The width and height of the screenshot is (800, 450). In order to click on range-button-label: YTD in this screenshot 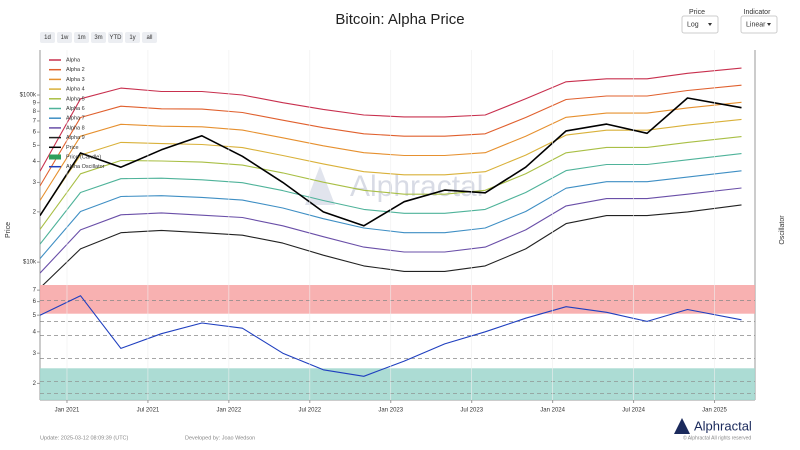, I will do `click(116, 38)`.